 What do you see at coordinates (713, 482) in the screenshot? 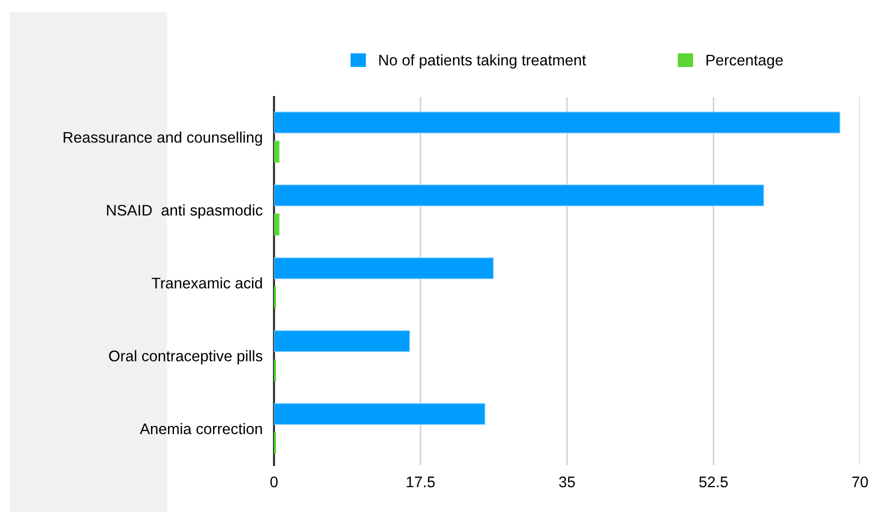
I see `x-tick-label: 52.5` at bounding box center [713, 482].